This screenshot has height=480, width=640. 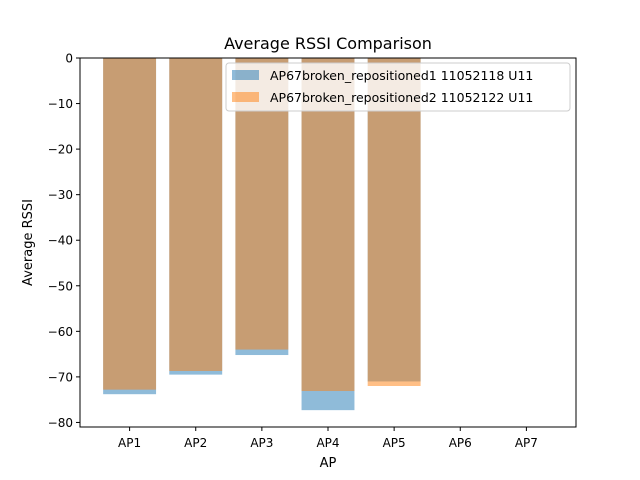 I want to click on y-tick-label: 0, so click(x=69, y=59).